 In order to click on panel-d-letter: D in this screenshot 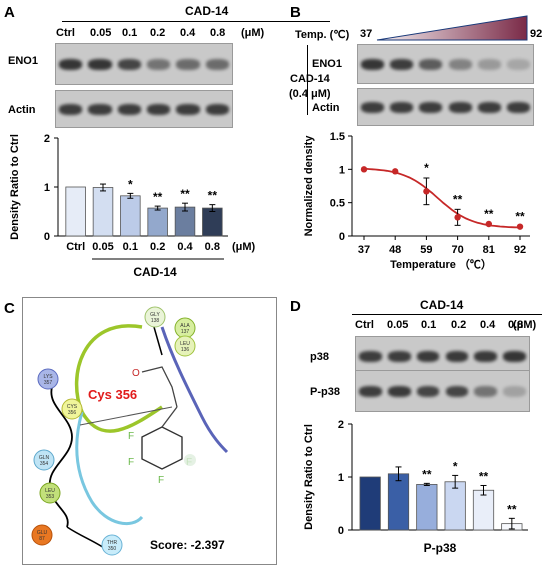, I will do `click(295, 306)`.